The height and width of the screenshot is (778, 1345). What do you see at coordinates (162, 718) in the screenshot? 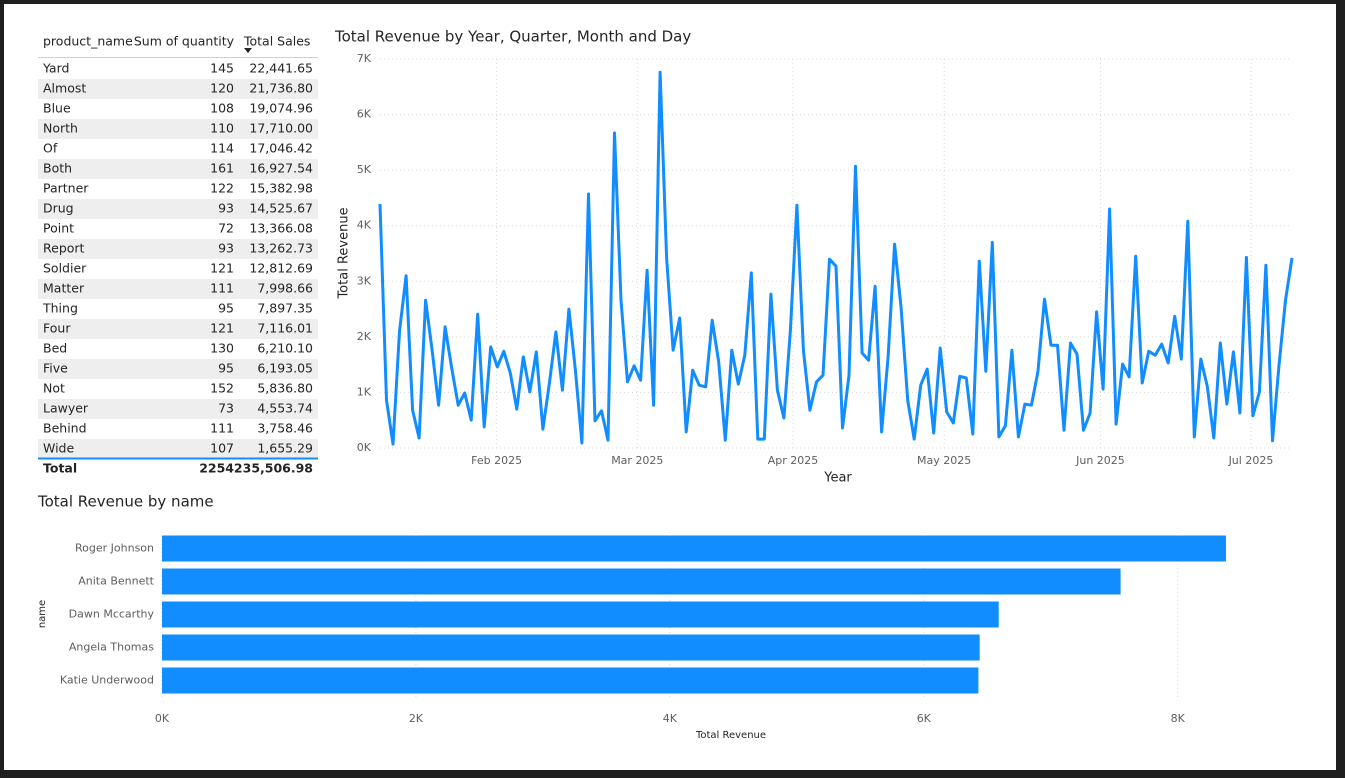
I see `x-tick-label: 0K` at bounding box center [162, 718].